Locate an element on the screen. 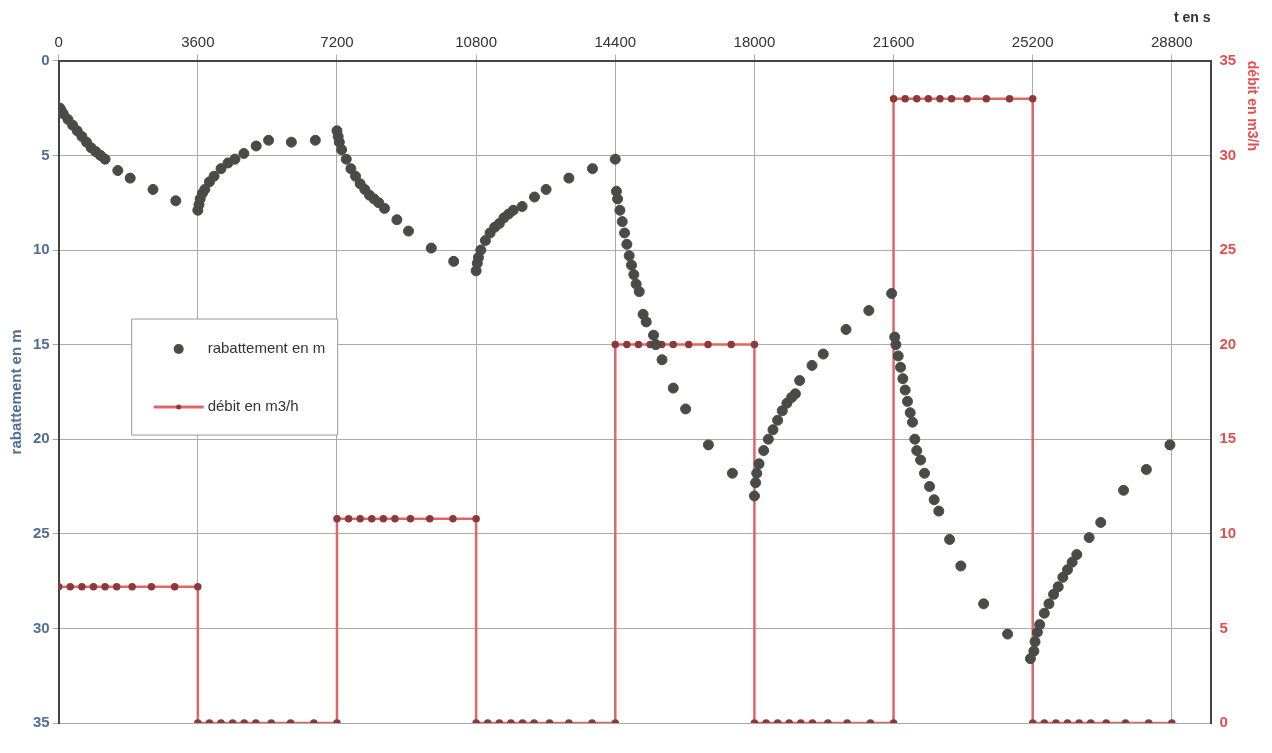 The height and width of the screenshot is (753, 1272). x-tick-label: 3600 is located at coordinates (198, 41).